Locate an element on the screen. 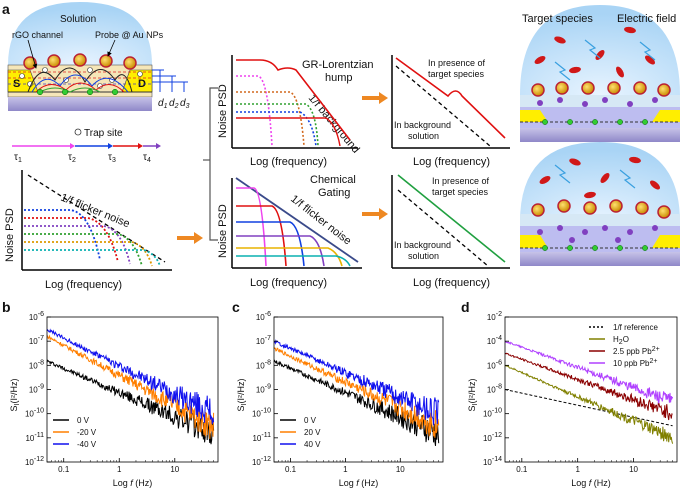  probe-label: Probe @ Au NPs is located at coordinates (129, 35).